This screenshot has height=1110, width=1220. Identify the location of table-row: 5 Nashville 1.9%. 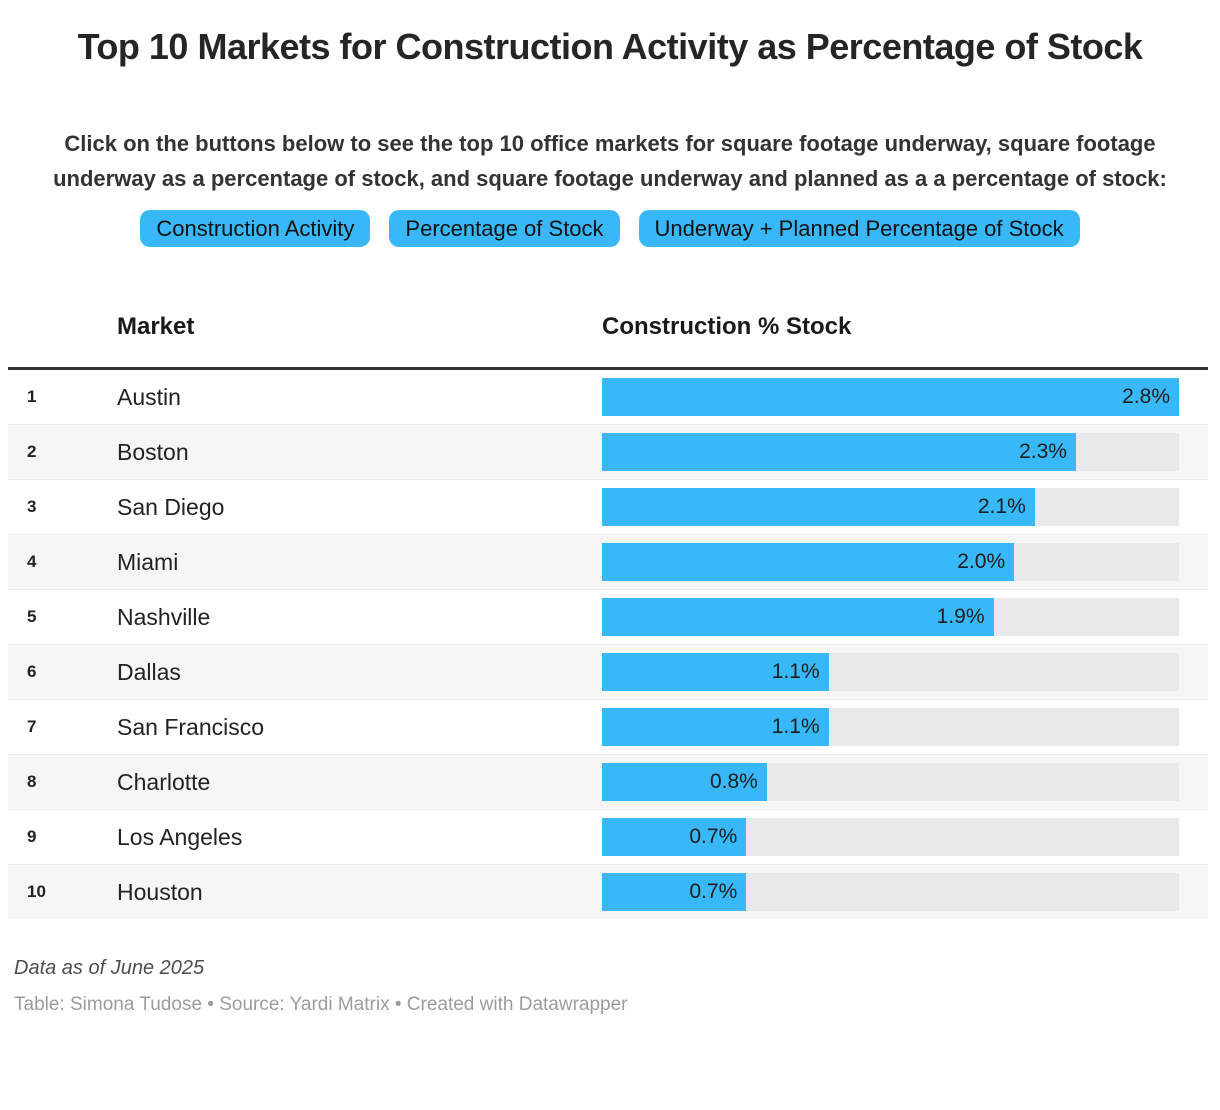
(608, 616).